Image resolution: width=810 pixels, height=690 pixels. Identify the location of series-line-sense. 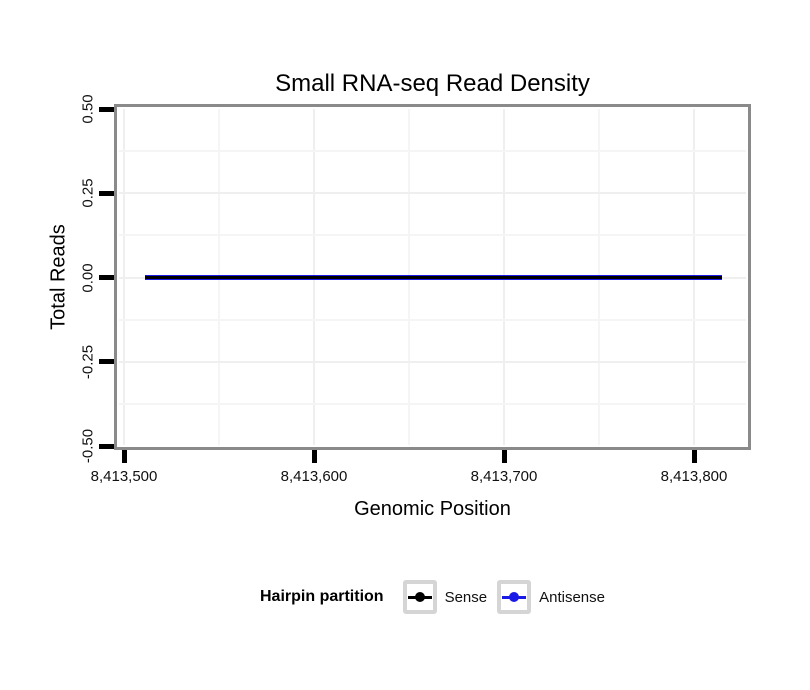
(433, 277).